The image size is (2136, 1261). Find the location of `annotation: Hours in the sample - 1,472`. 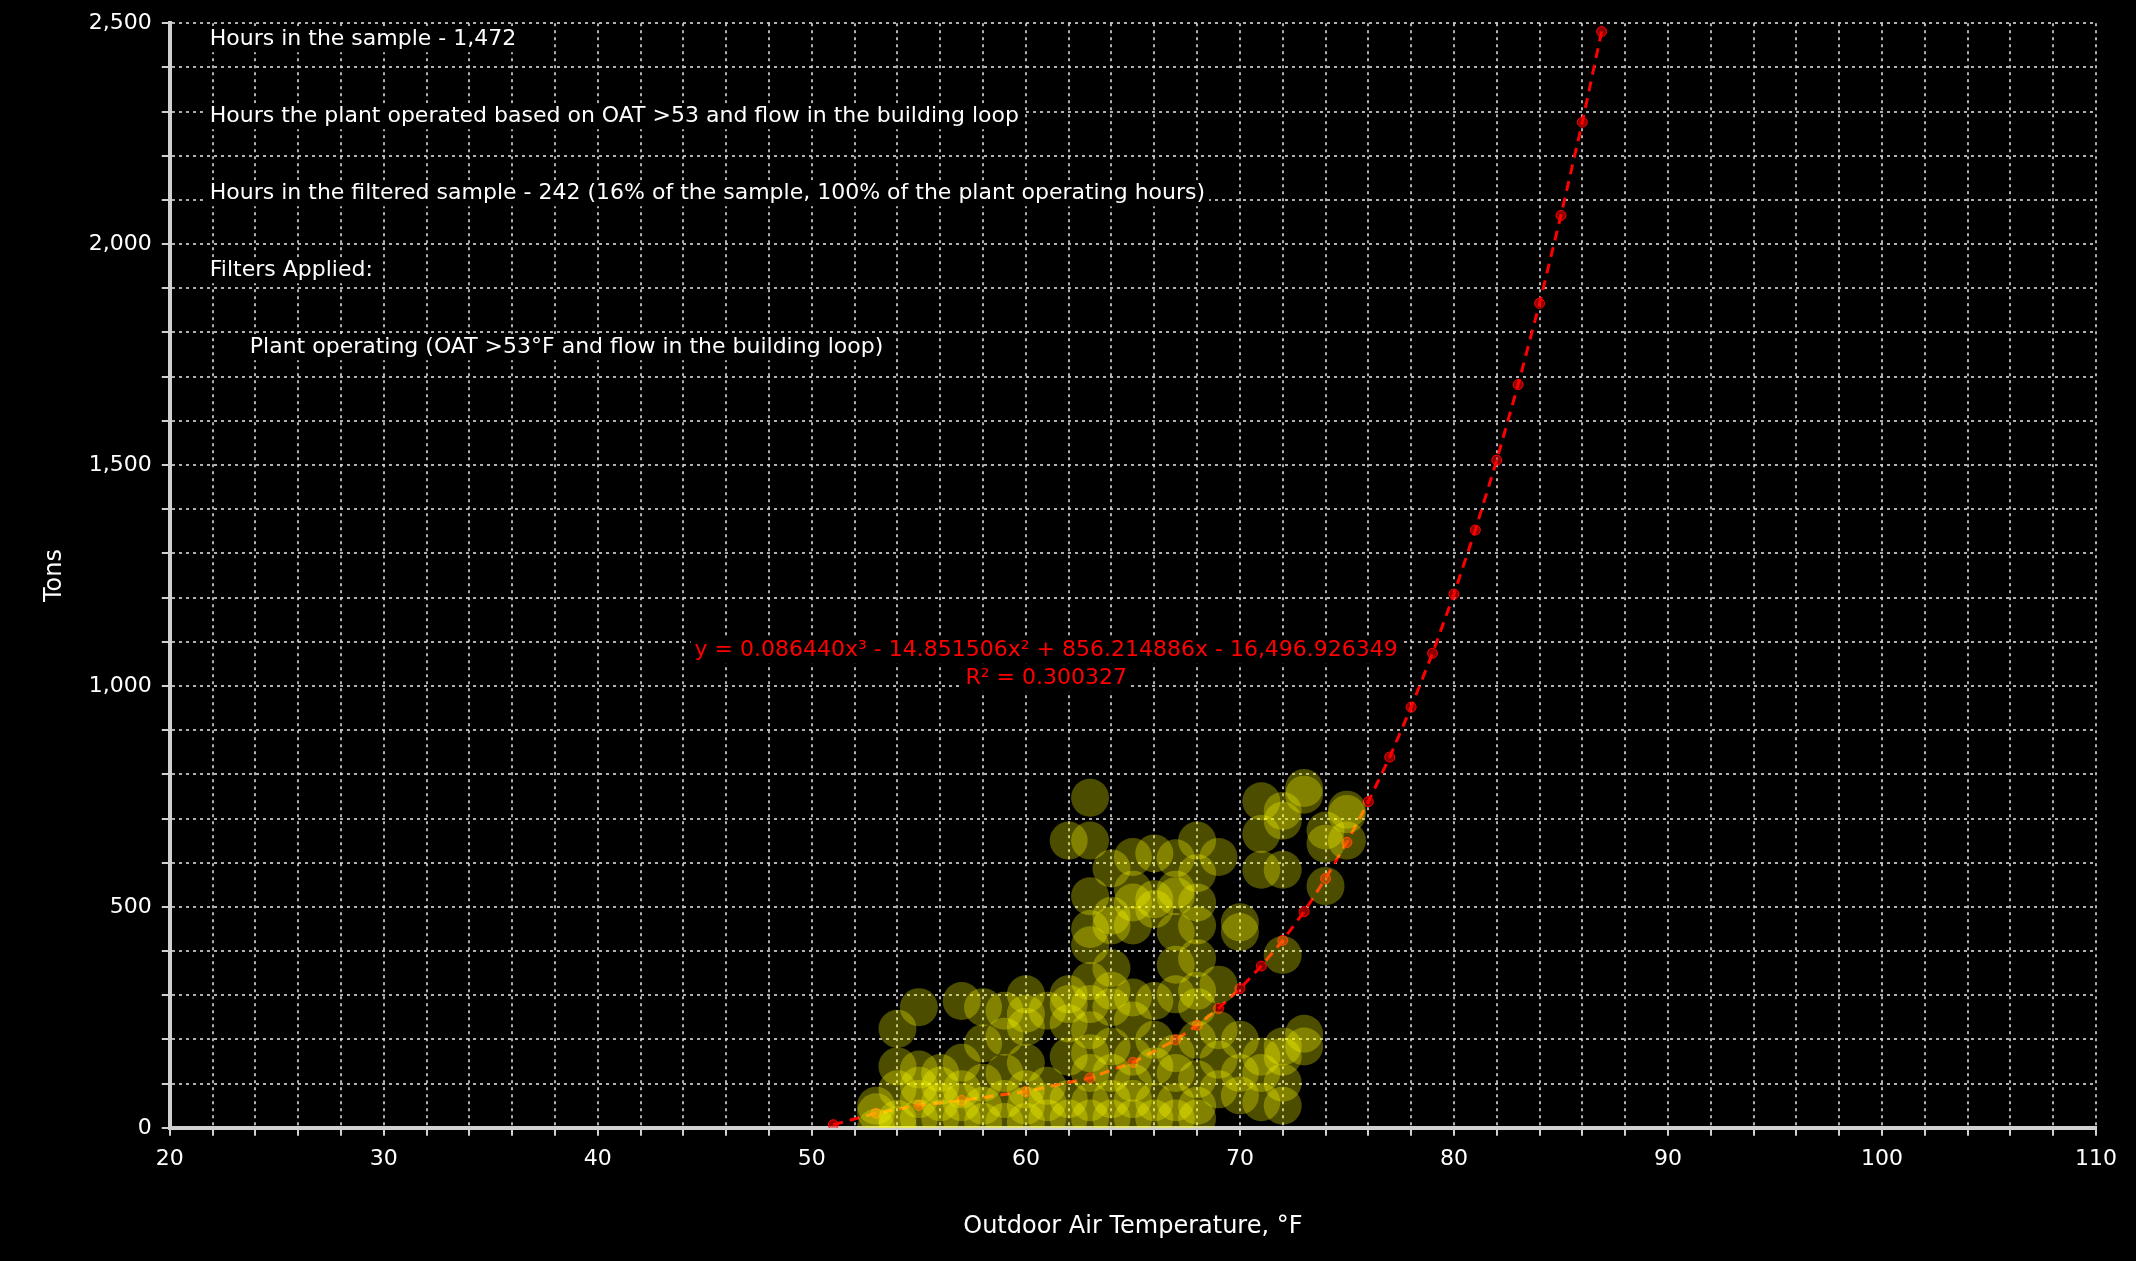

annotation: Hours in the sample - 1,472 is located at coordinates (363, 37).